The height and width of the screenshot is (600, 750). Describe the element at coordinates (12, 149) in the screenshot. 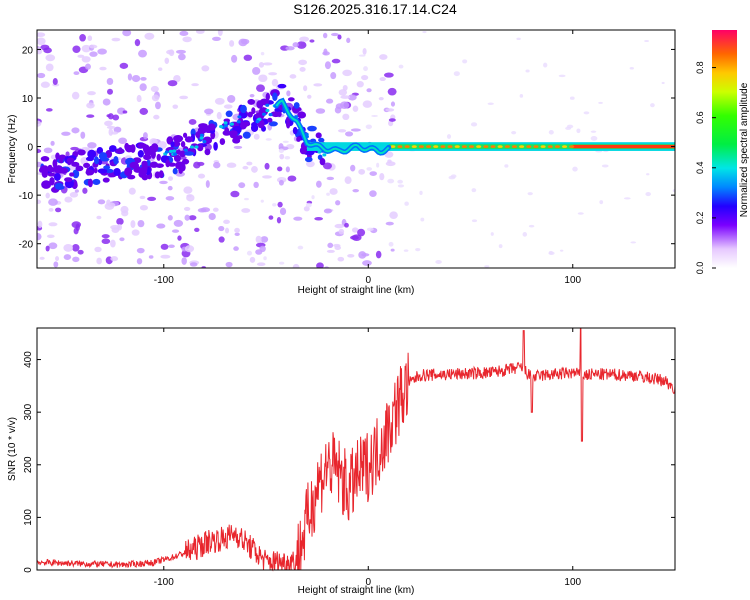

I see `spectrogram-y-axis-label: Frequency (Hz)` at that location.